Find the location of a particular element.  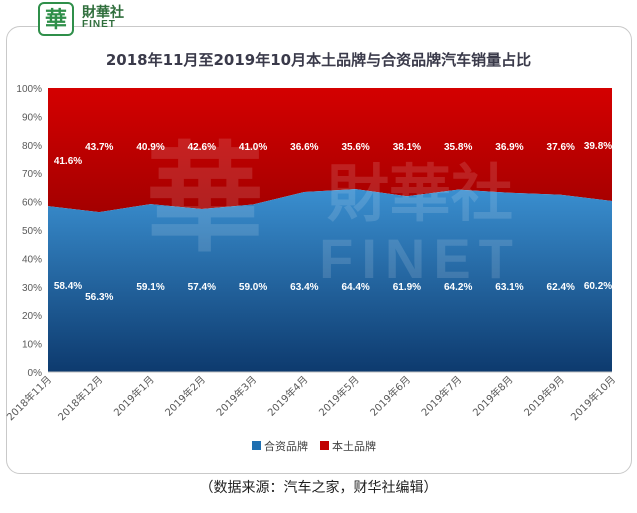

y-tick-label: 20% is located at coordinates (32, 316).